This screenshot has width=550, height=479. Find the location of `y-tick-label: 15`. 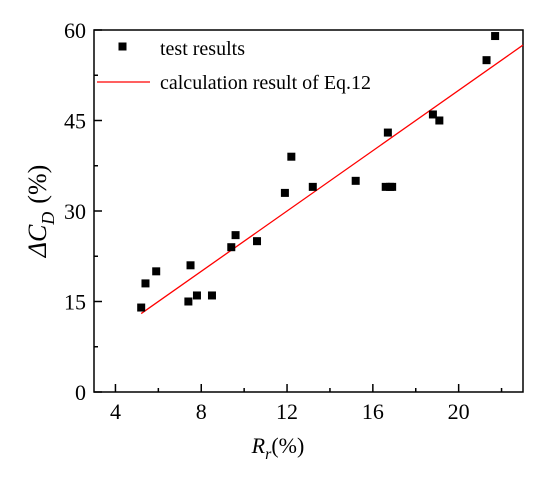

y-tick-label: 15 is located at coordinates (75, 302).